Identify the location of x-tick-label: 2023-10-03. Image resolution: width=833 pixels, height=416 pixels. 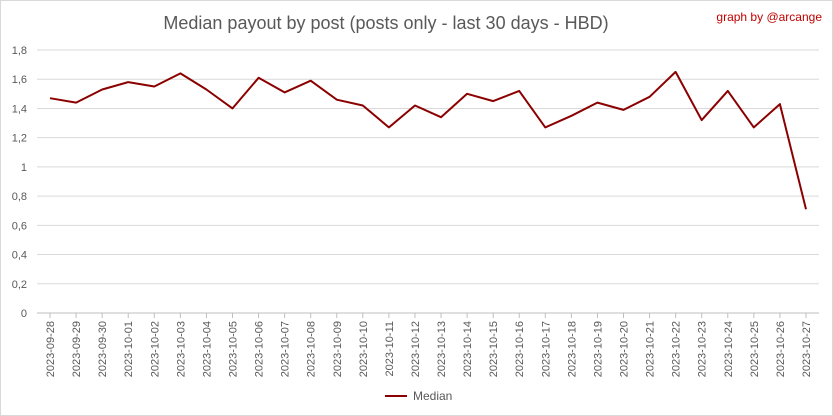
(181, 349).